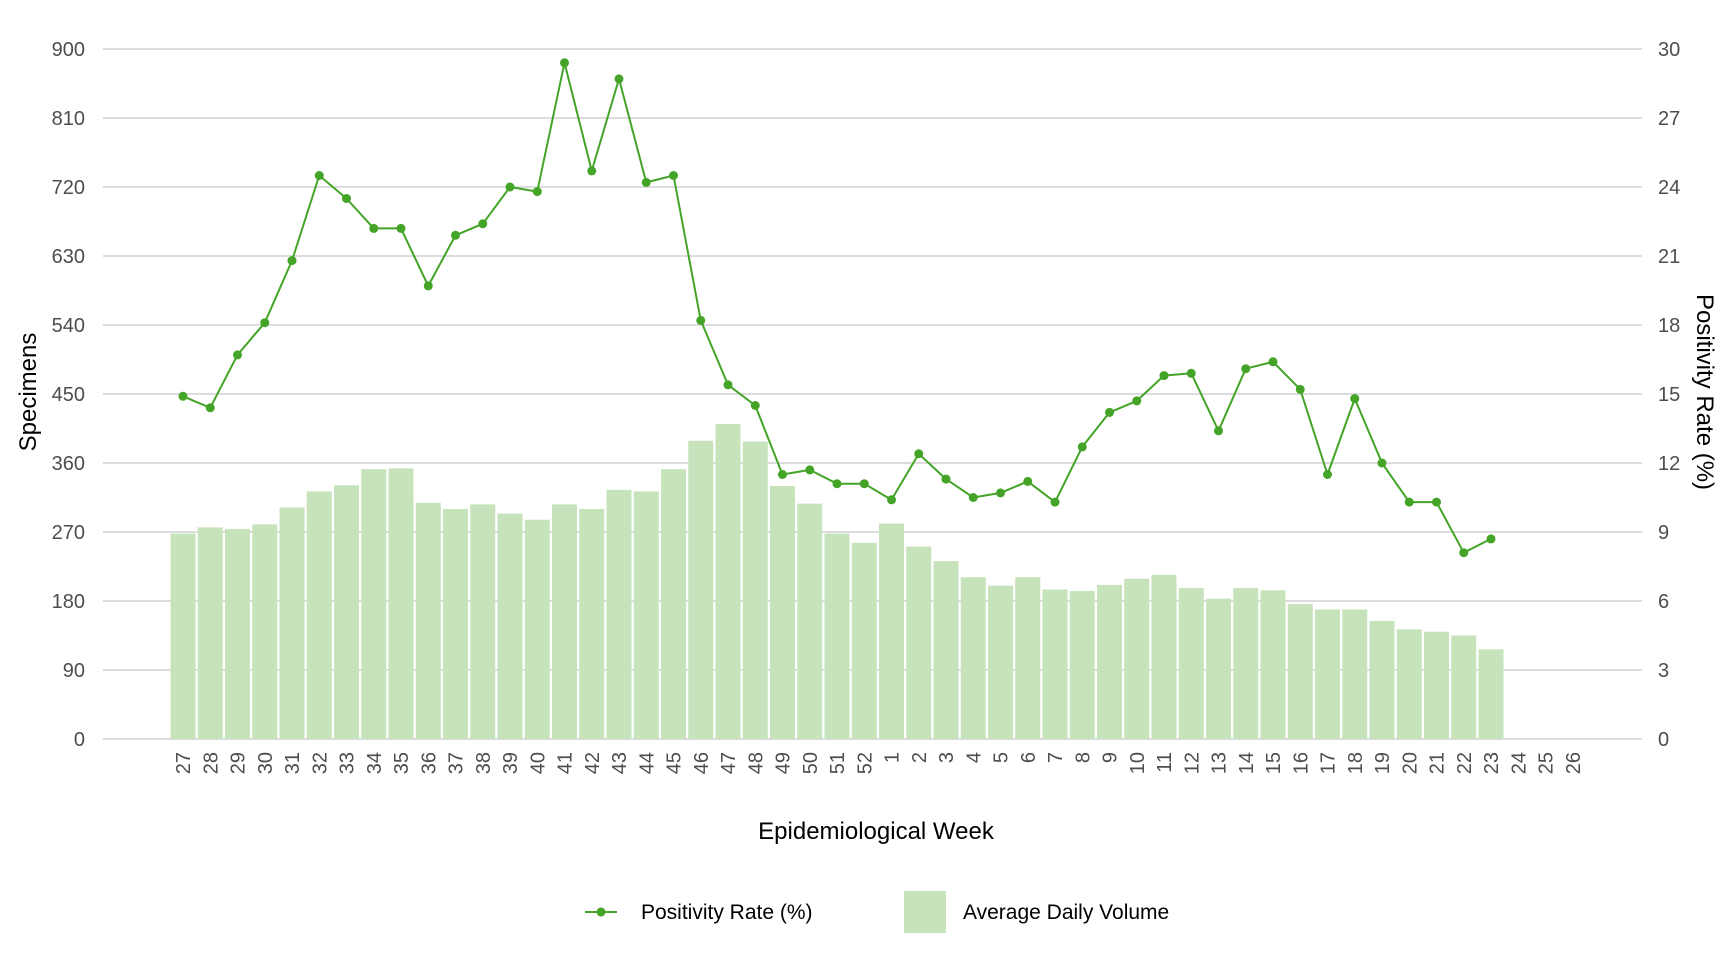 This screenshot has width=1728, height=960. I want to click on x-tick-label: 30, so click(266, 763).